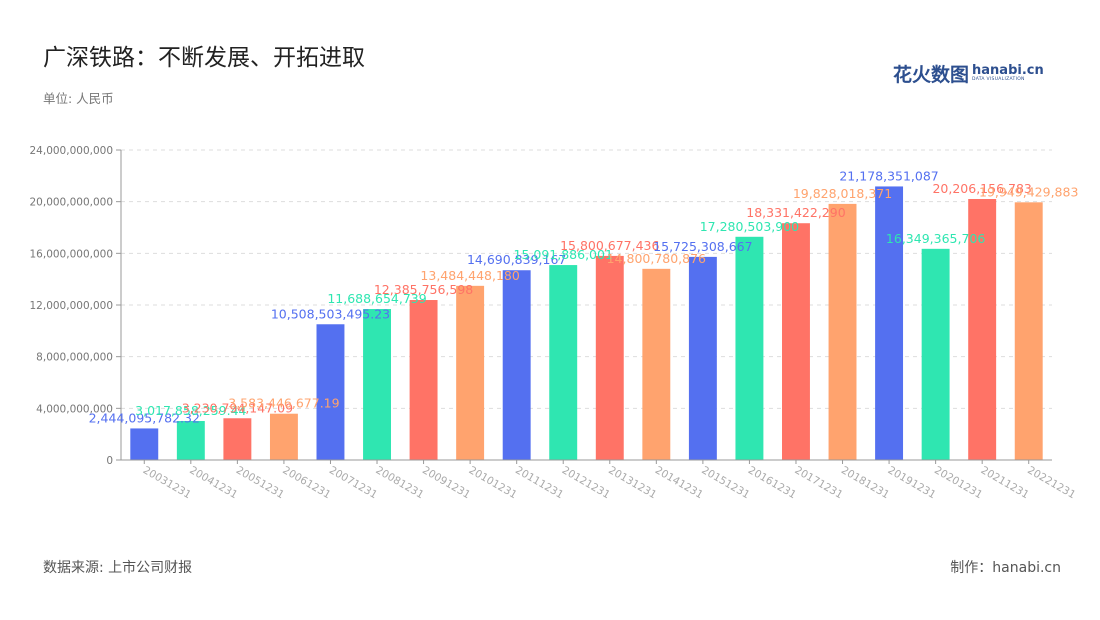  I want to click on x-tick-label: 20191231, so click(912, 482).